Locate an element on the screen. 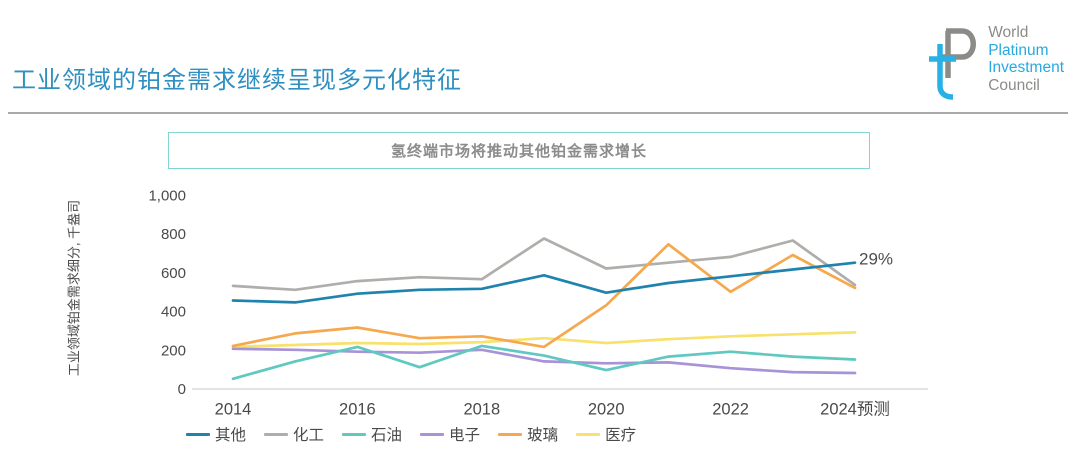 Image resolution: width=1080 pixels, height=451 pixels. series-line-石油 is located at coordinates (544, 362).